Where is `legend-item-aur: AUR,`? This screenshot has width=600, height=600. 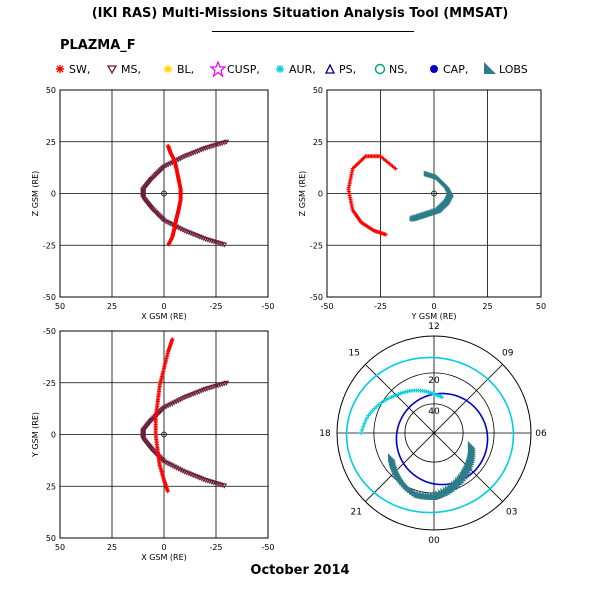
legend-item-aur: AUR, is located at coordinates (296, 69).